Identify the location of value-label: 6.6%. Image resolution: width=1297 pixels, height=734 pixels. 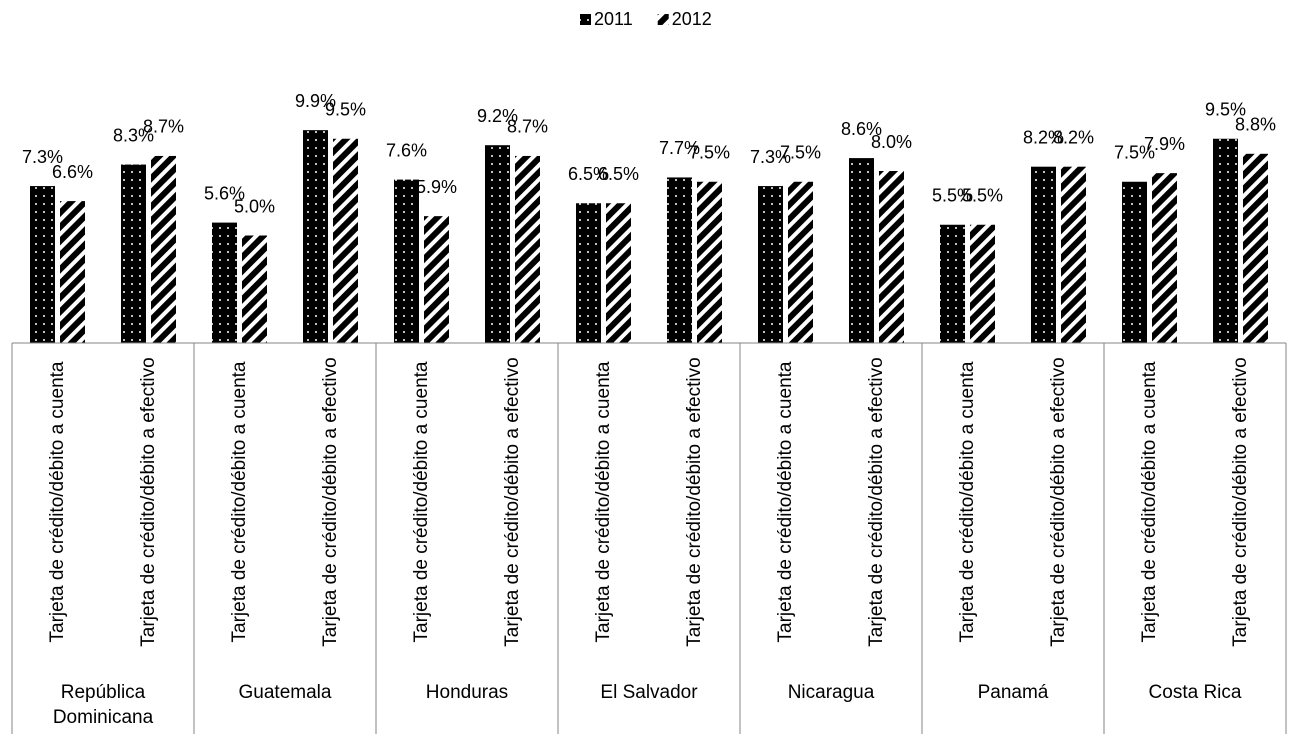
(72, 172).